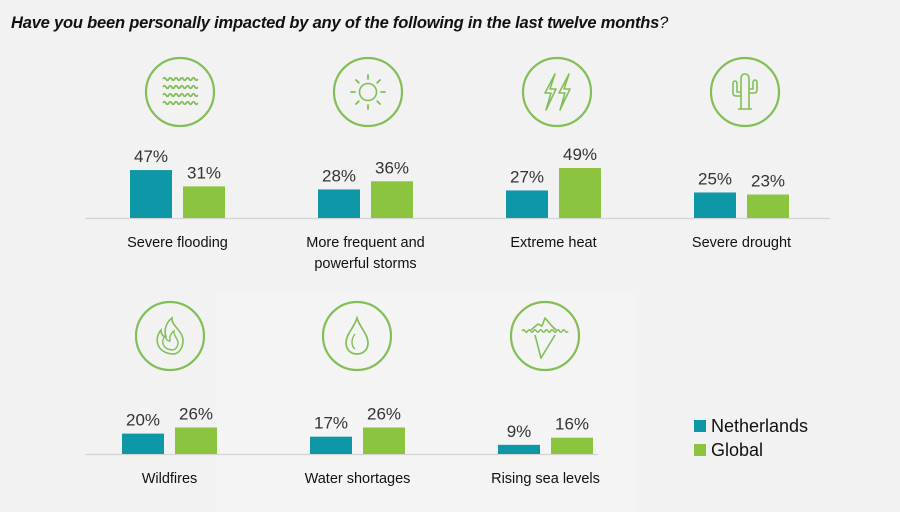  I want to click on legend: Netherlands Global, so click(751, 438).